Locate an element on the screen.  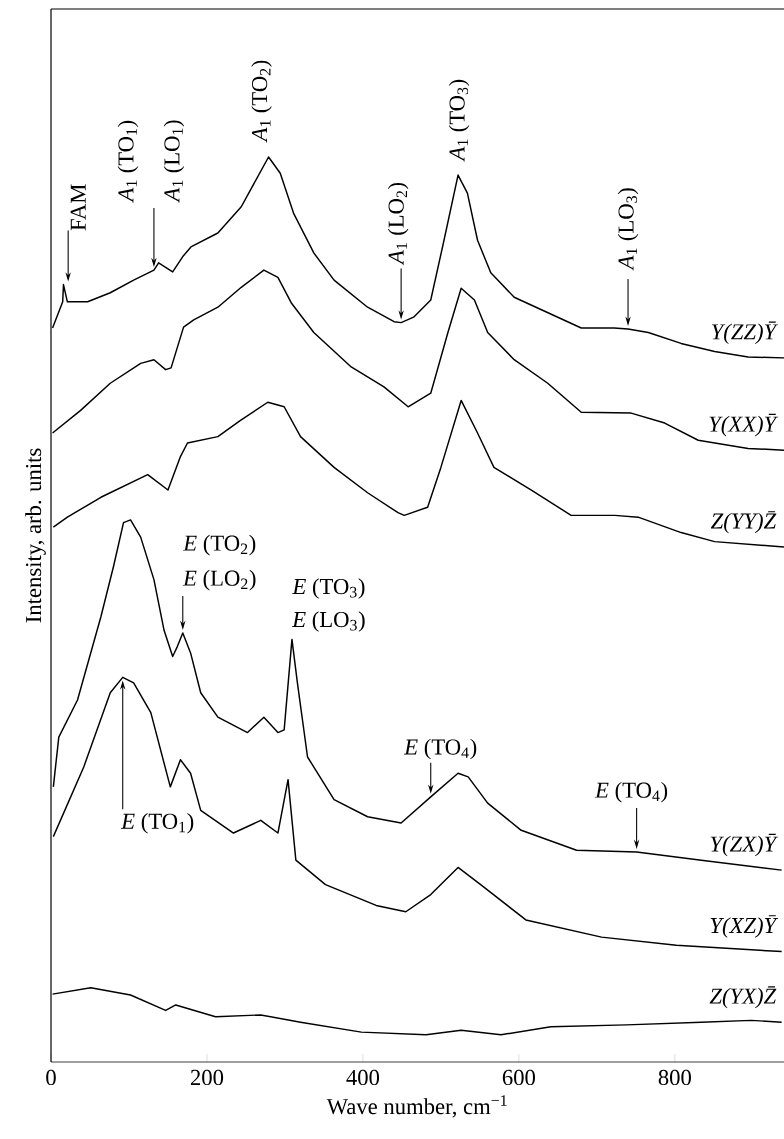
x-tick-label: 0 is located at coordinates (51, 1077).